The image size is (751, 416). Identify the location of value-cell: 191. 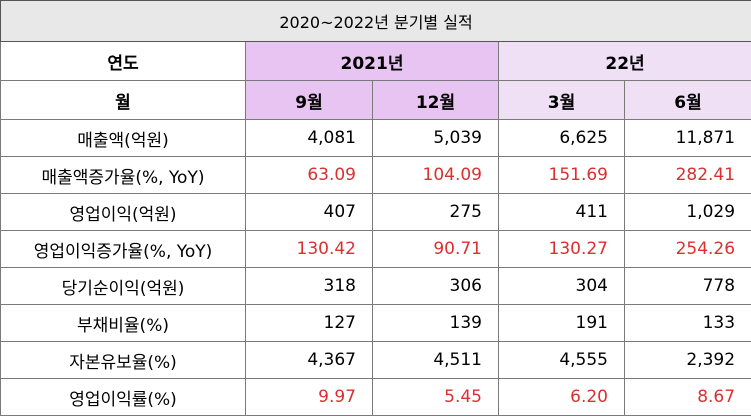
(562, 323).